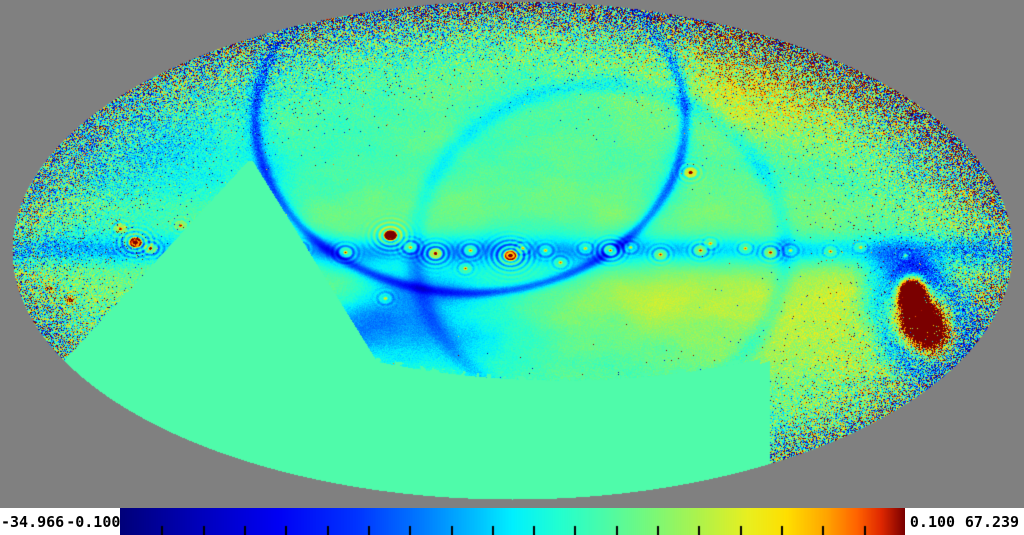 This screenshot has width=1024, height=535. Describe the element at coordinates (932, 521) in the screenshot. I see `colorbar-positive-threshold-label: 0.100` at that location.